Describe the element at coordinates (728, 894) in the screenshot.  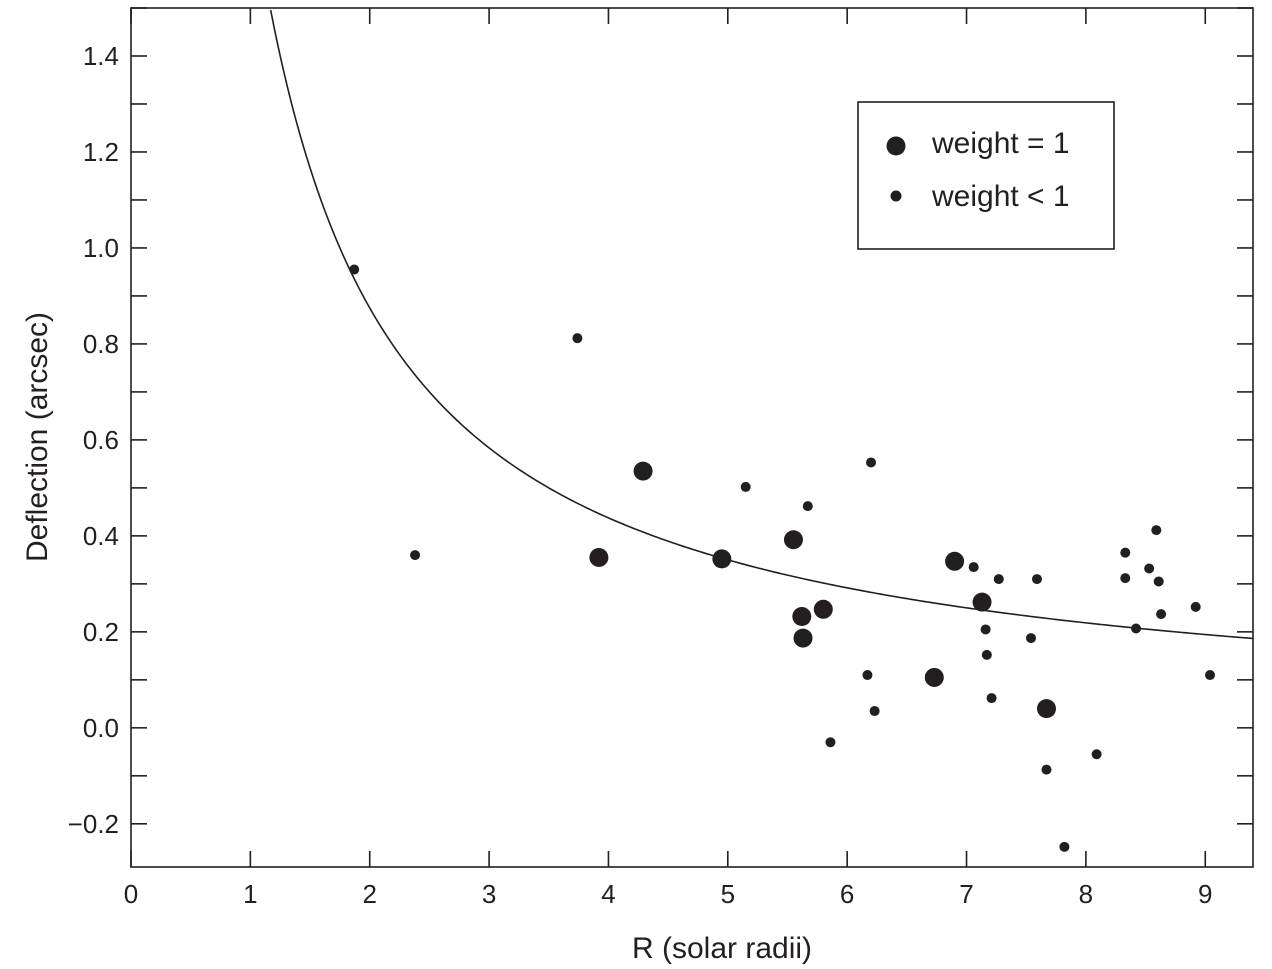
I see `x-tick-label: 5` at that location.